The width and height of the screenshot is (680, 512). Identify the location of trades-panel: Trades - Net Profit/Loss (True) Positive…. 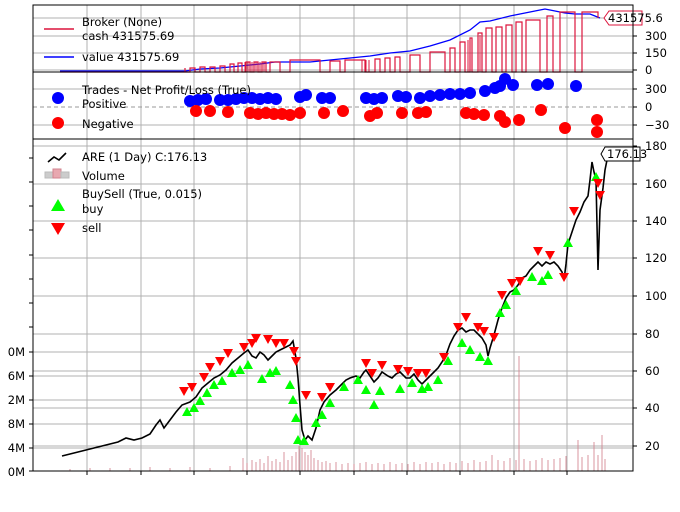
(350, 105).